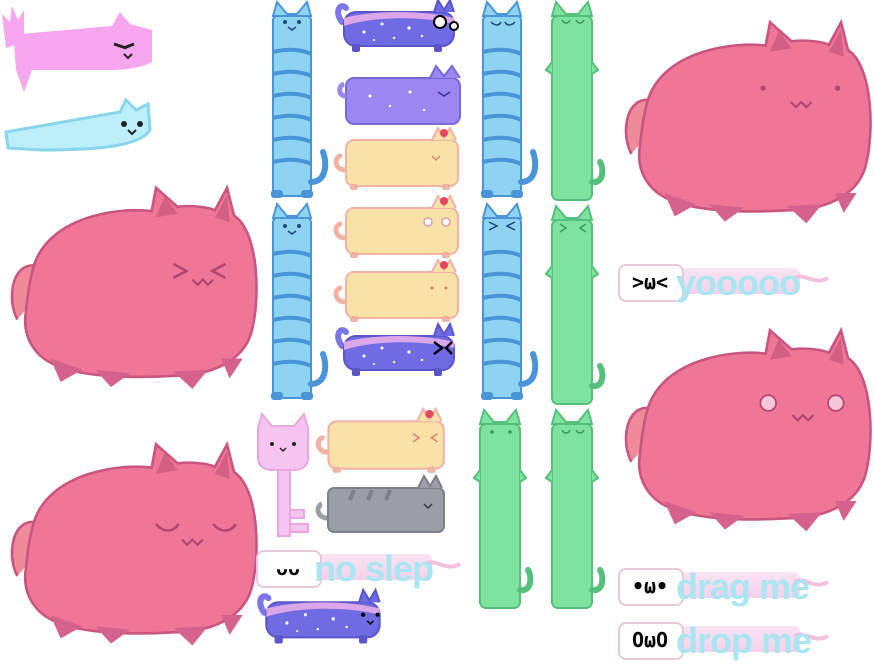  Describe the element at coordinates (130, 287) in the screenshot. I see `big-pink-cat-squint` at that location.